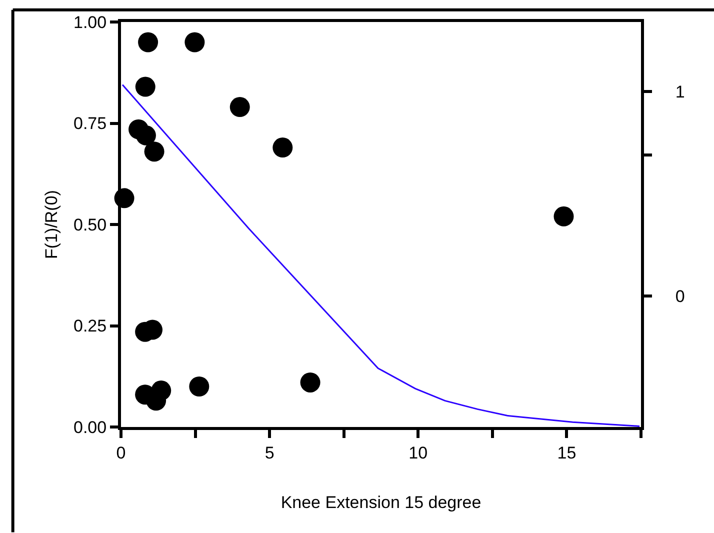  Describe the element at coordinates (381, 502) in the screenshot. I see `x-axis-title: Knee Extension 15 degree` at that location.